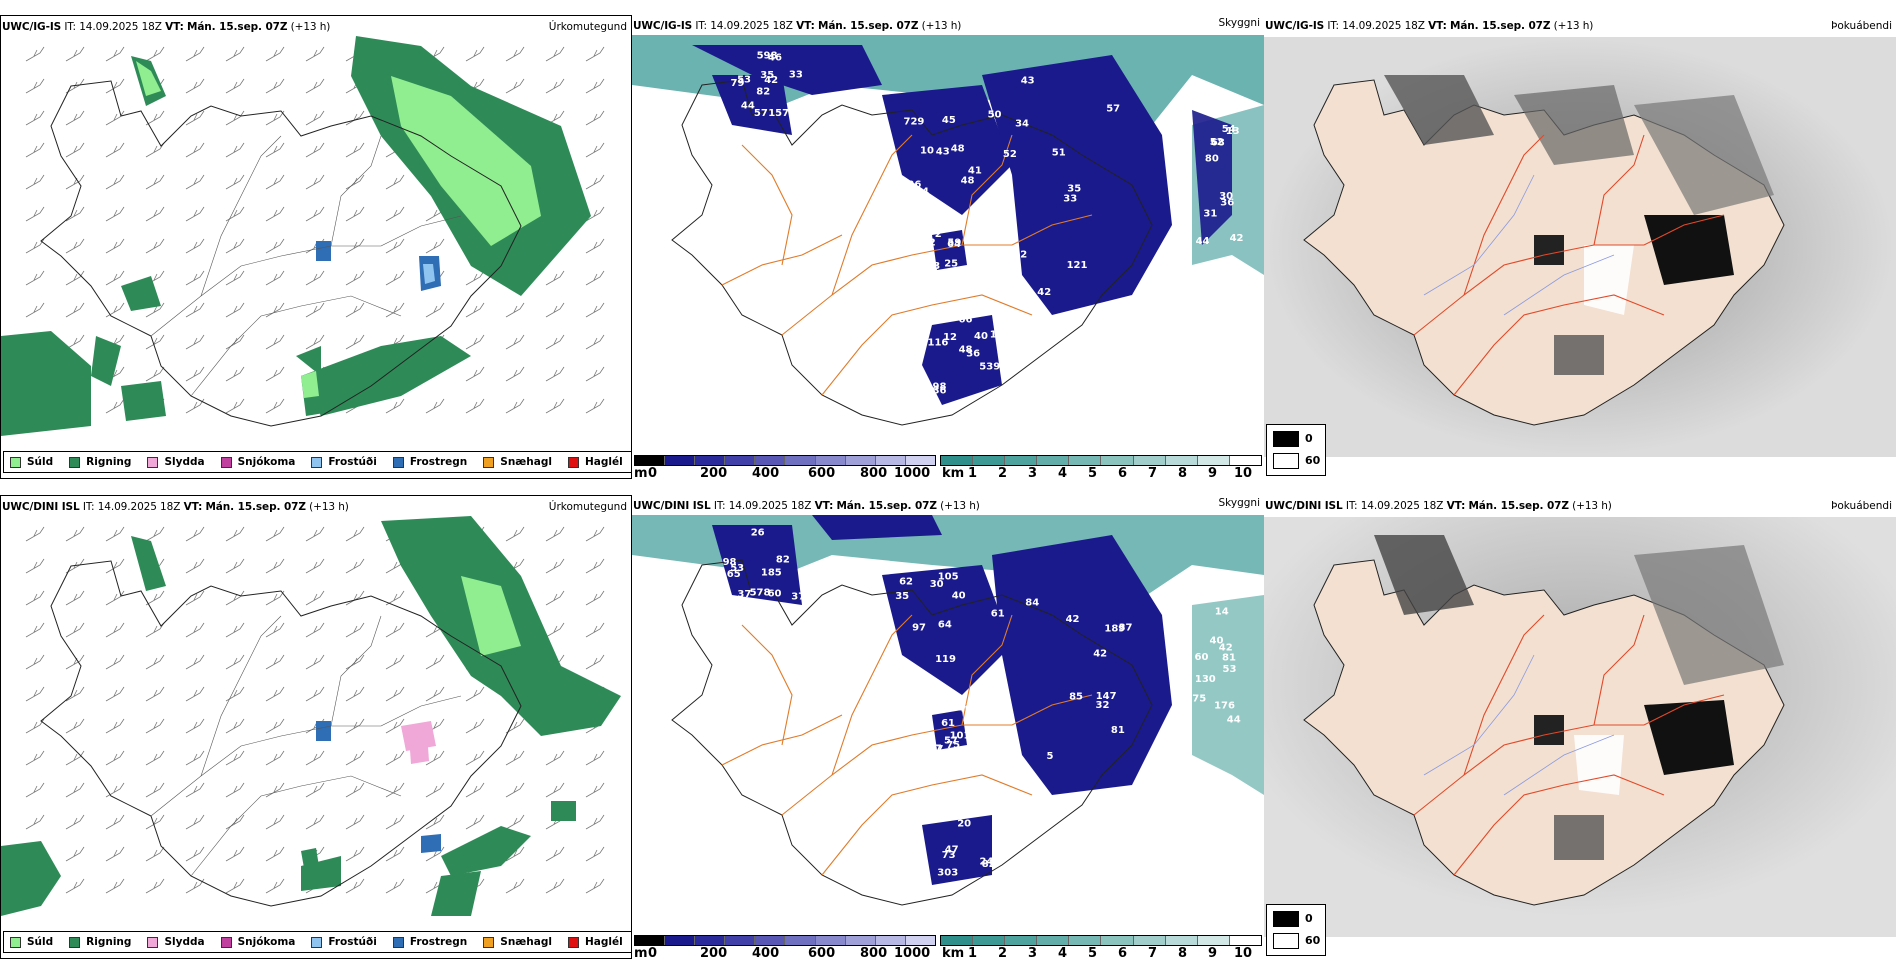 The image size is (1900, 959). I want to click on cloud-base-value: 60, so click(1202, 657).